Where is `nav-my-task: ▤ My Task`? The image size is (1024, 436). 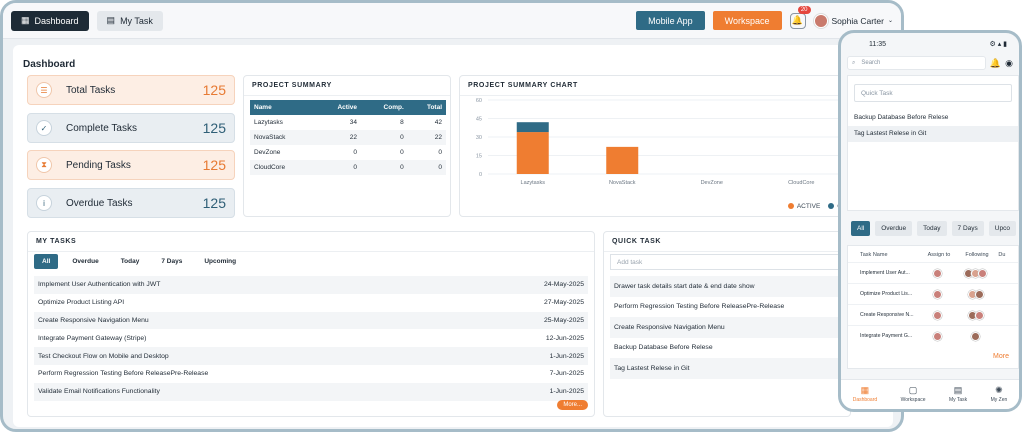 nav-my-task: ▤ My Task is located at coordinates (958, 394).